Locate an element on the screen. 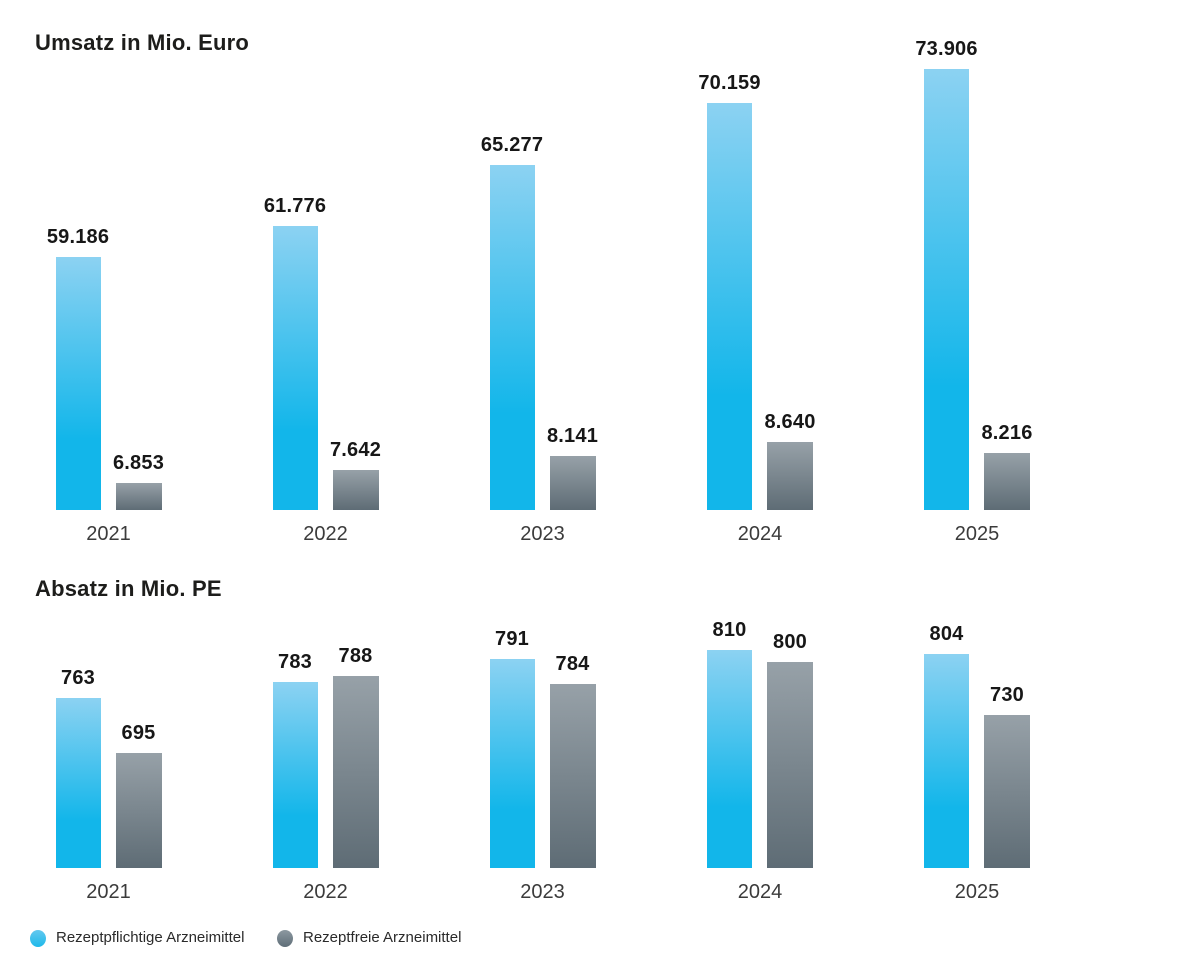  legend-item-rezeptfrei: Rezeptfreie Arzneimittel is located at coordinates (369, 938).